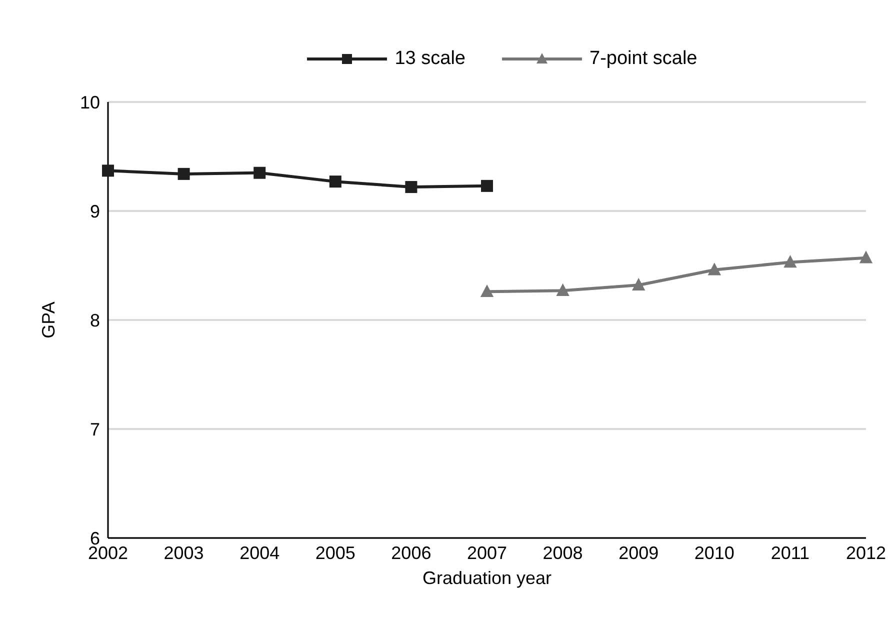  What do you see at coordinates (487, 552) in the screenshot?
I see `x-tick-label: 2007` at bounding box center [487, 552].